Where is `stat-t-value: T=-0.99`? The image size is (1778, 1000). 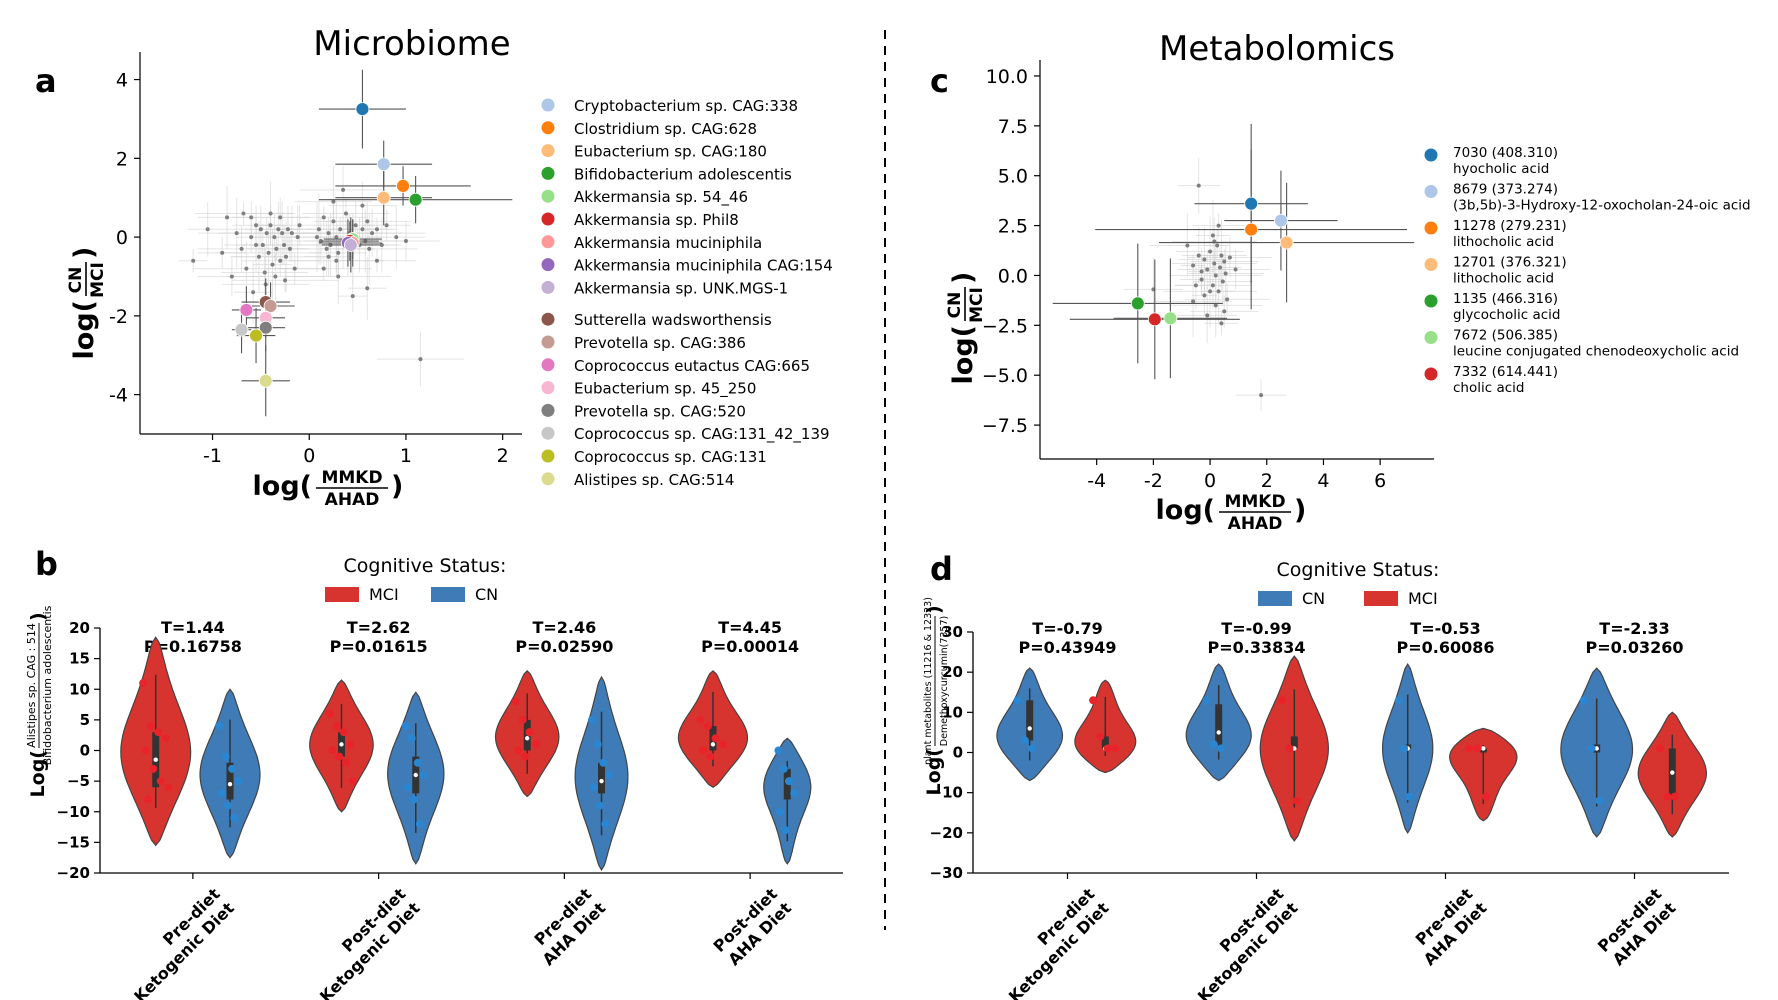
stat-t-value: T=-0.99 is located at coordinates (1256, 628).